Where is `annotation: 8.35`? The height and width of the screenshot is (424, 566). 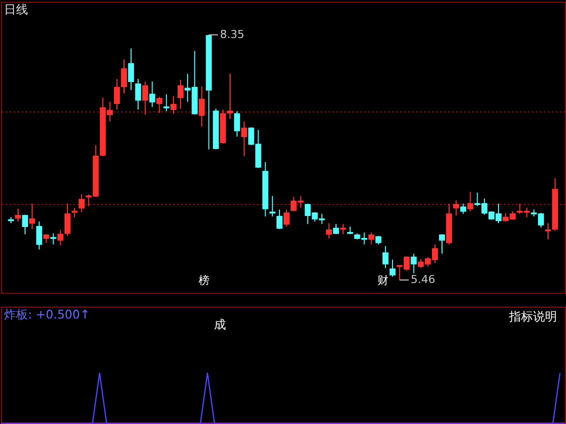
annotation: 8.35 is located at coordinates (232, 34).